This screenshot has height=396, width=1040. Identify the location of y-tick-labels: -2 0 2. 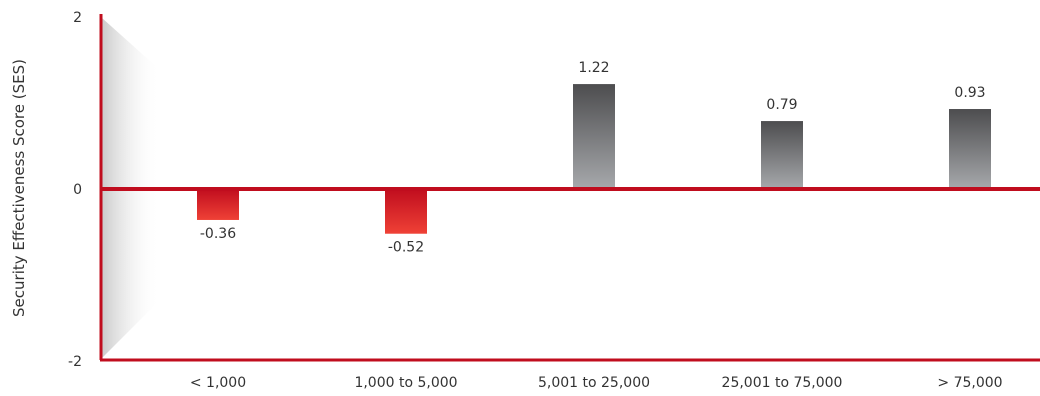
(75, 190).